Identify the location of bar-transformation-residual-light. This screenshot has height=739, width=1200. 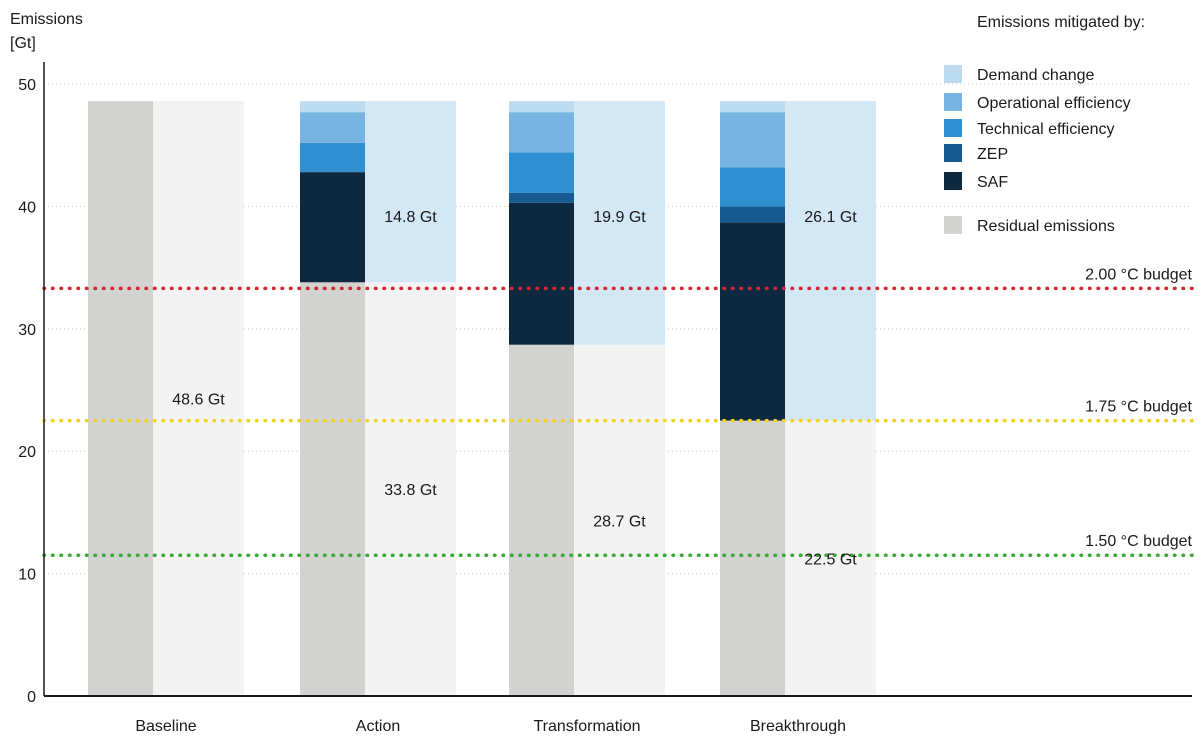
(619, 520).